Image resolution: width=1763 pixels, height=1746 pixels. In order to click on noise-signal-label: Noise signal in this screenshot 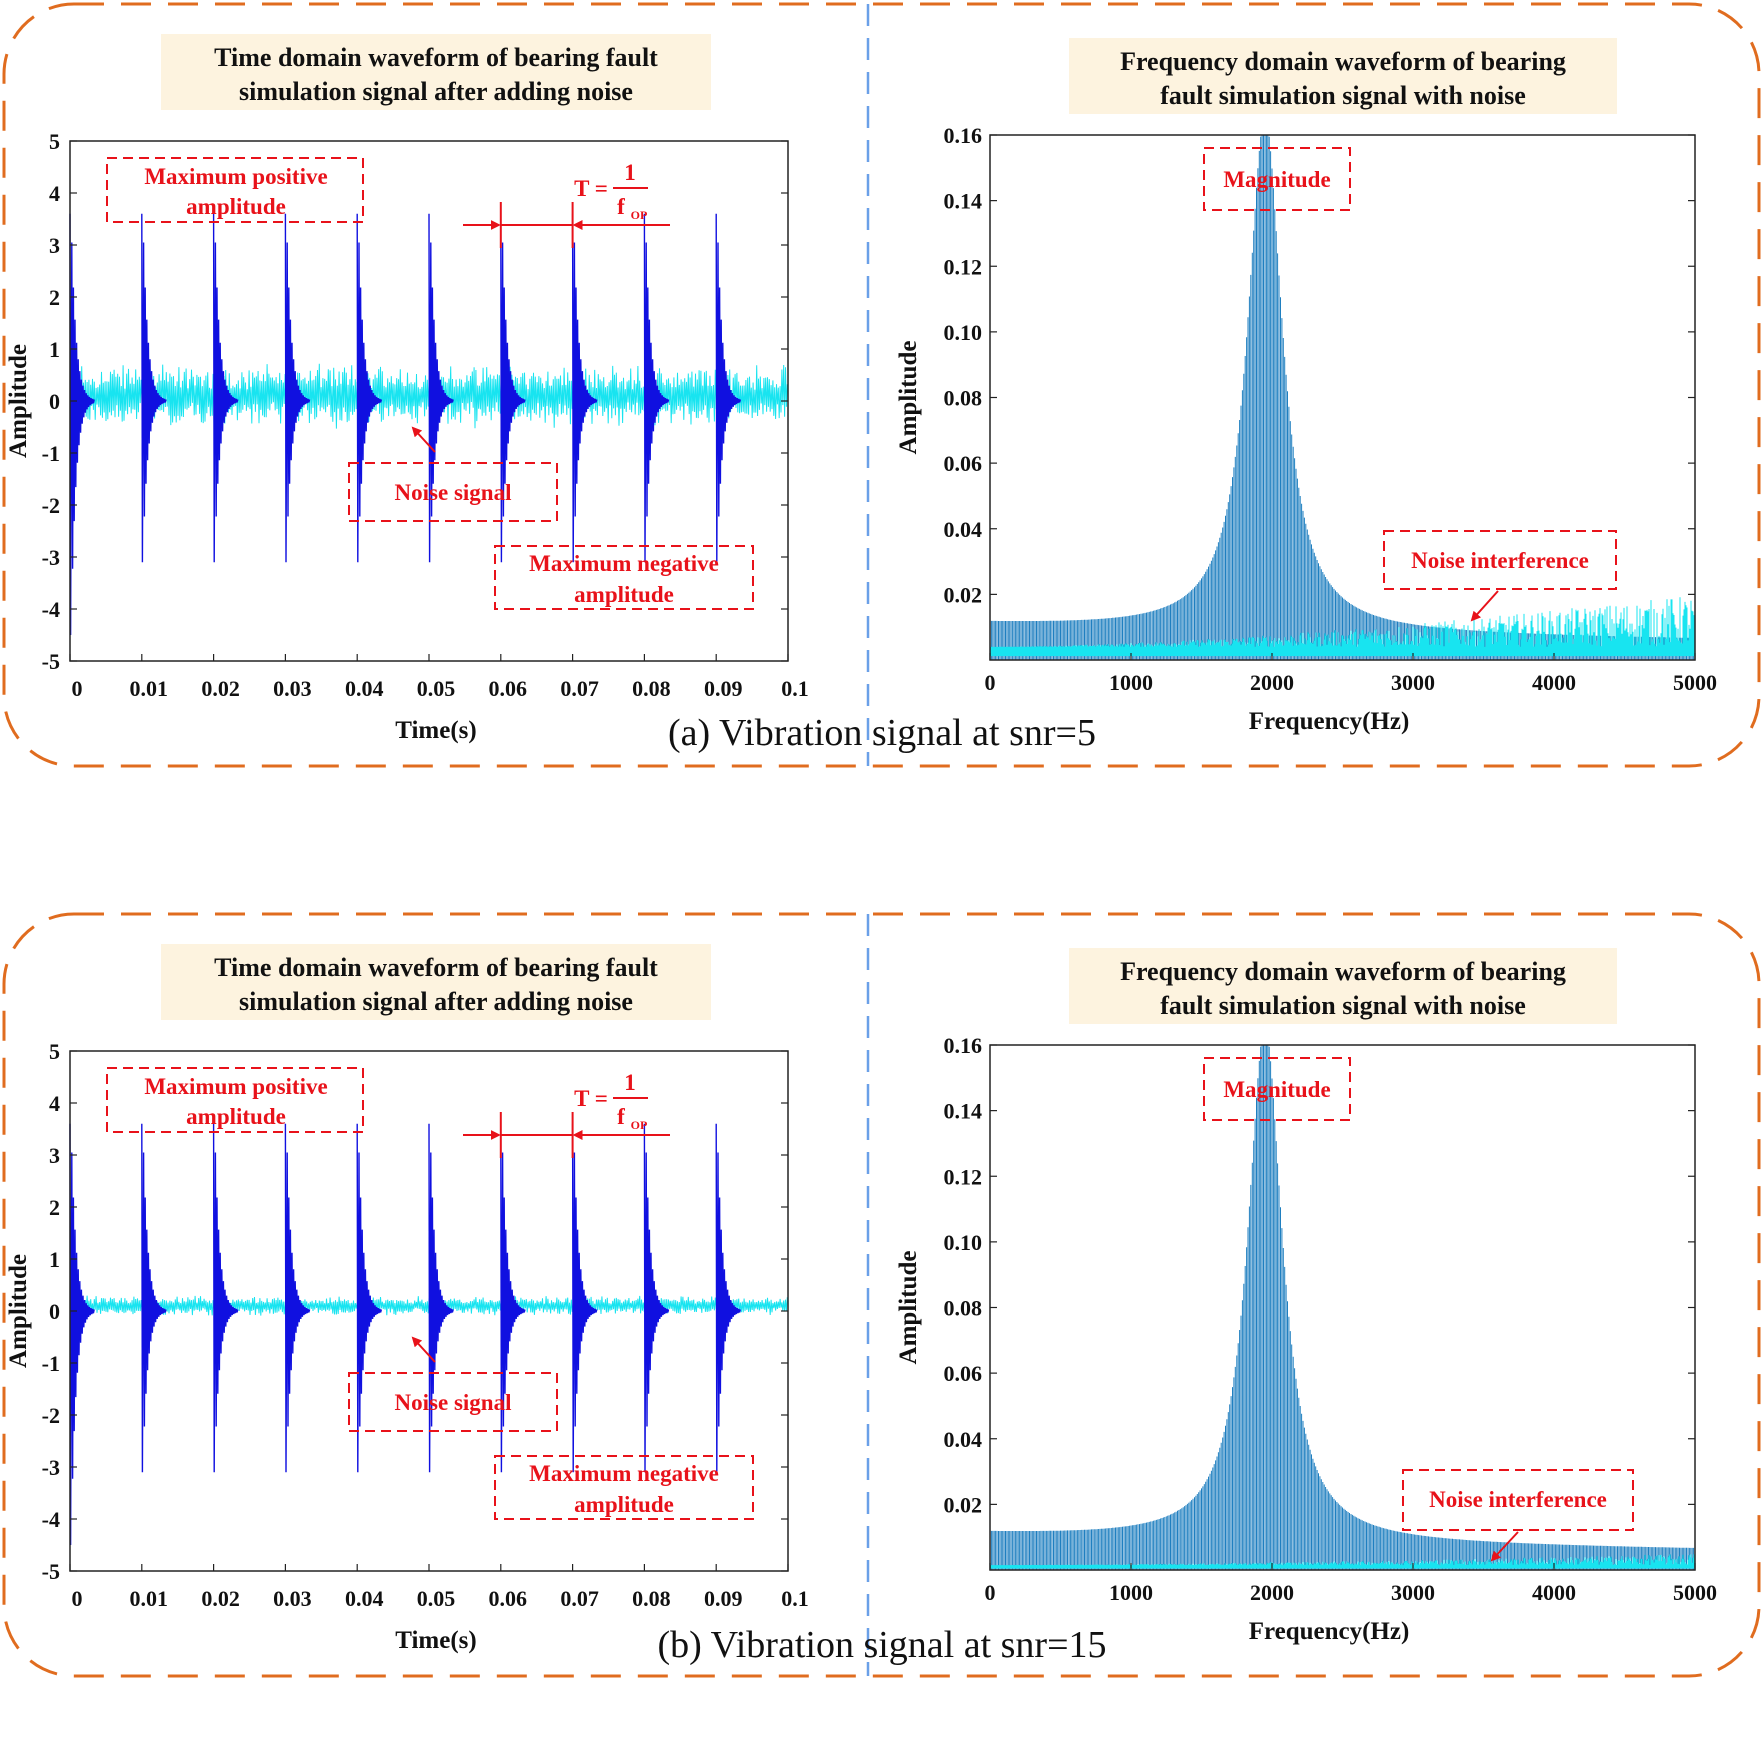, I will do `click(453, 492)`.